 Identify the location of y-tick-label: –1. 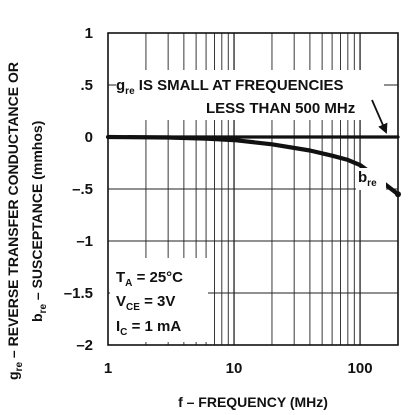
(84, 241).